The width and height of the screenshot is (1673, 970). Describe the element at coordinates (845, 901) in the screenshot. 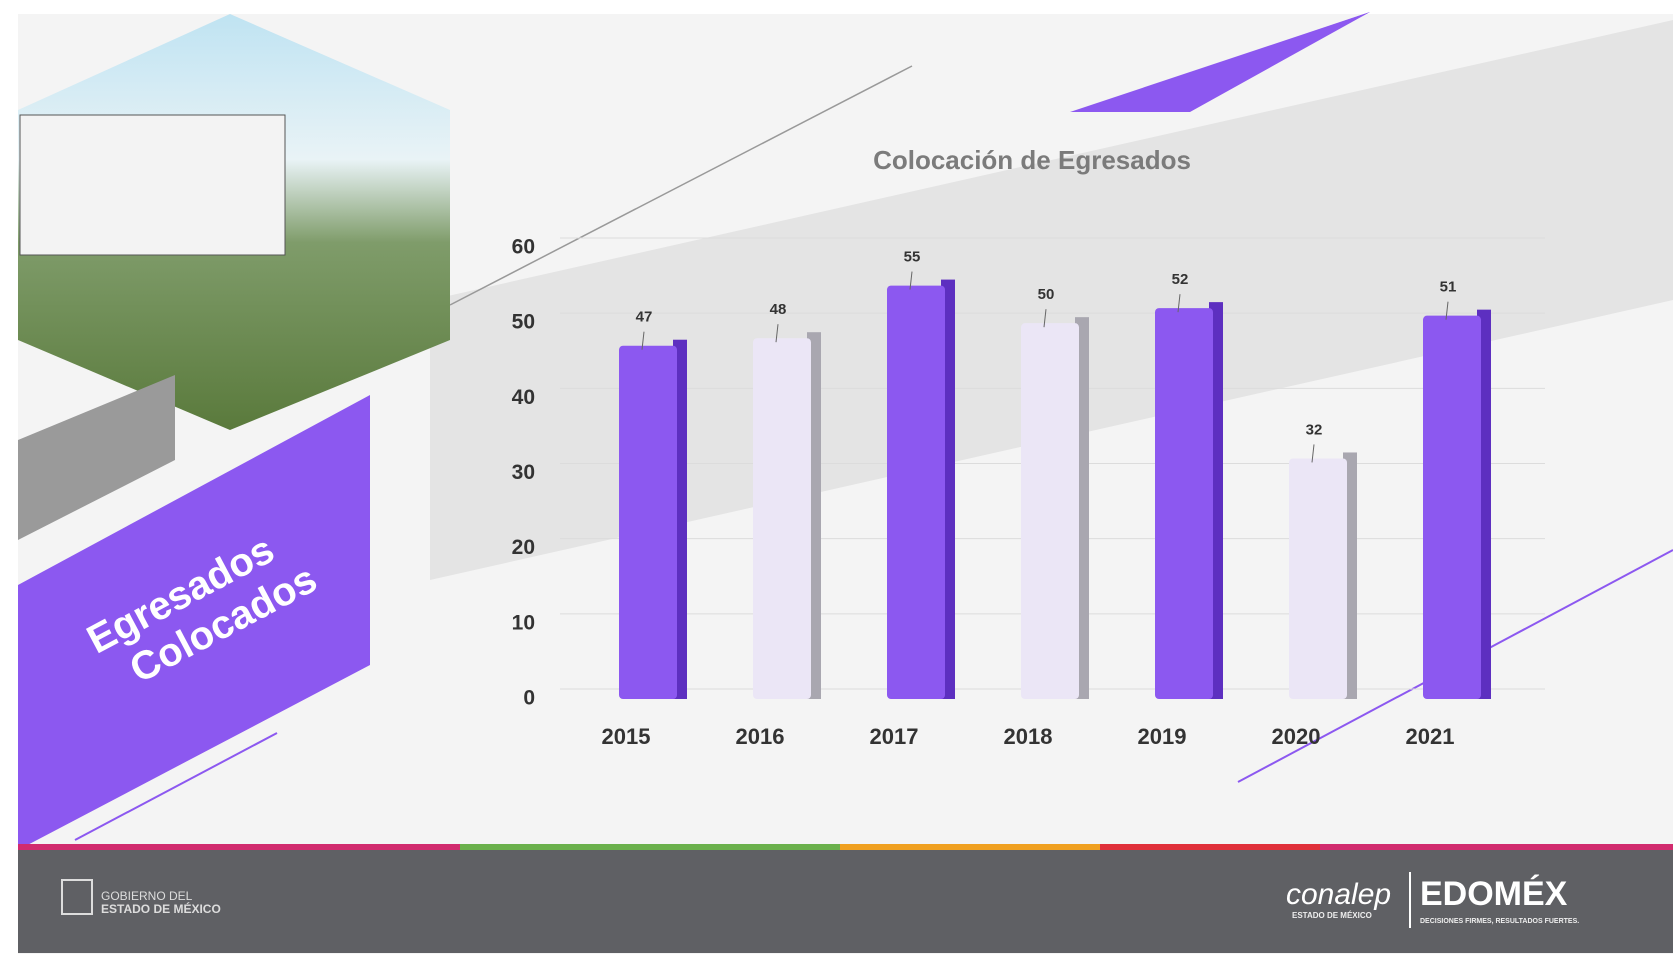

I see `footer` at that location.